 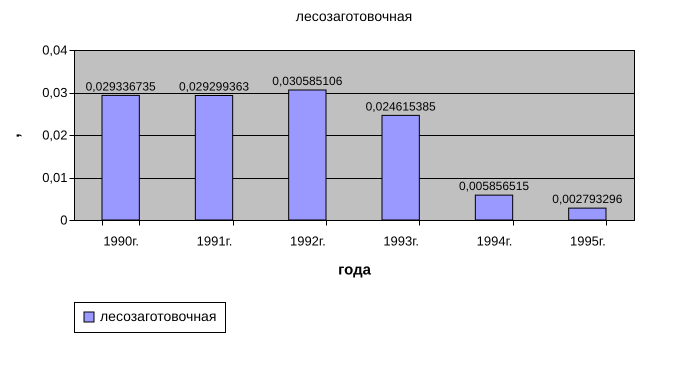 I want to click on y-tick-label: 0,01, so click(x=55, y=177).